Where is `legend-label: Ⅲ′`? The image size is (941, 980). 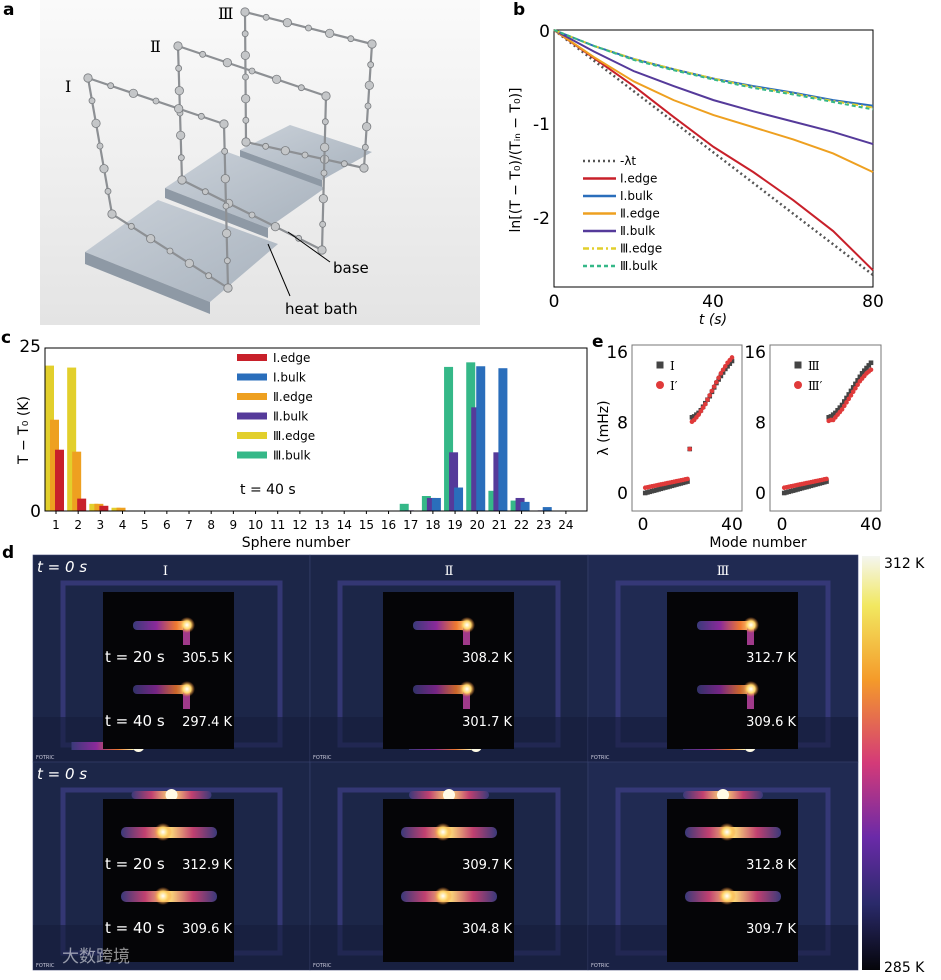 legend-label: Ⅲ′ is located at coordinates (815, 386).